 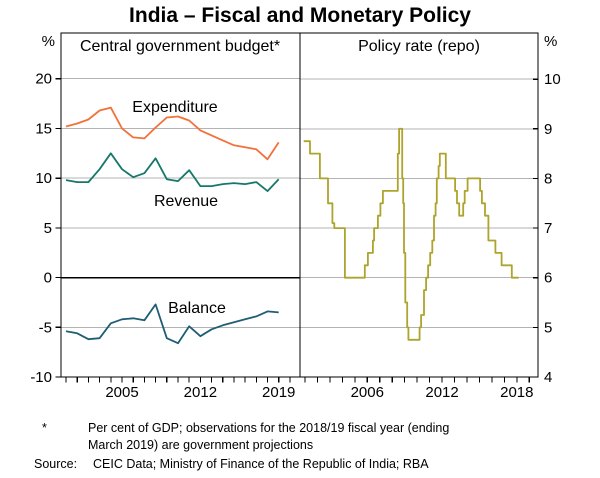 What do you see at coordinates (45, 327) in the screenshot?
I see `y-axis-tick-label: -5` at bounding box center [45, 327].